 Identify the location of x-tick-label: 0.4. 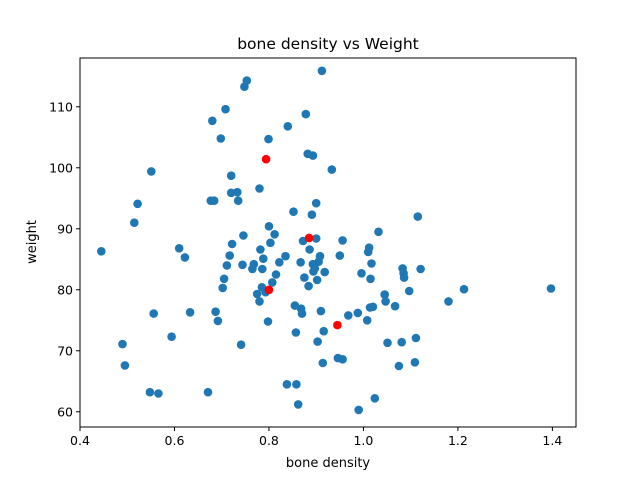
(80, 440).